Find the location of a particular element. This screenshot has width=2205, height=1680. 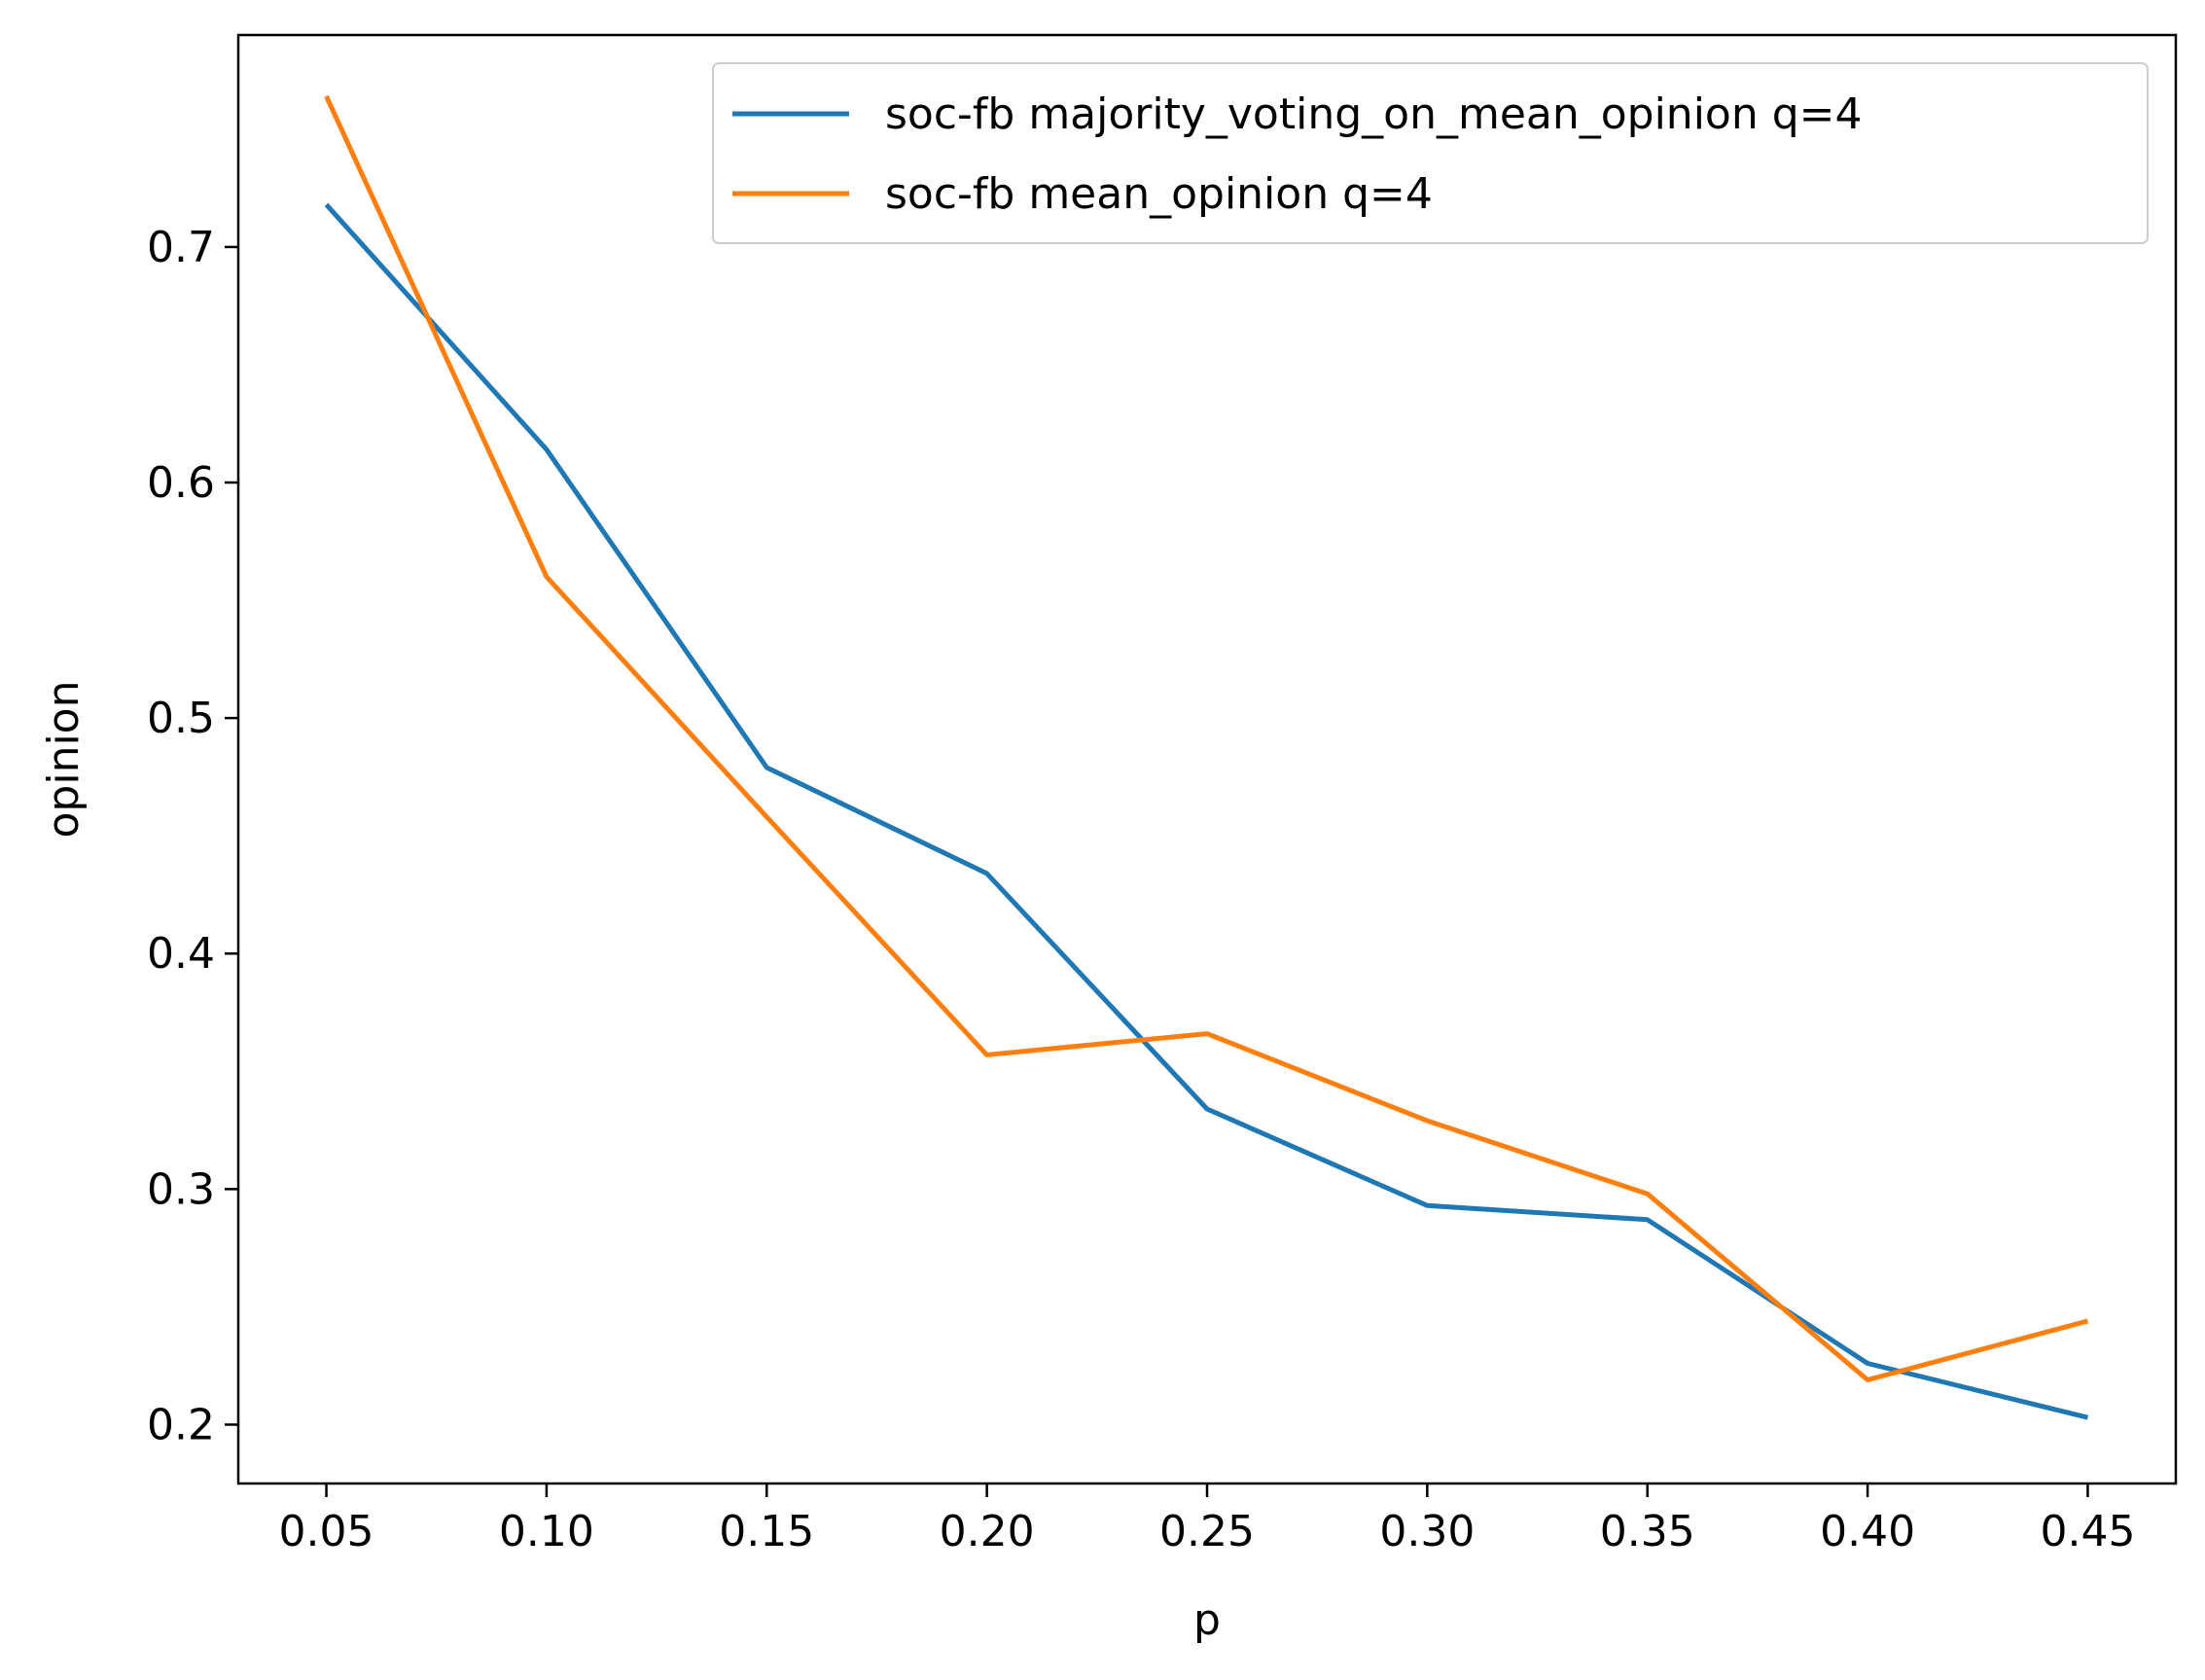

y-tick-label: 0.4 is located at coordinates (181, 954).